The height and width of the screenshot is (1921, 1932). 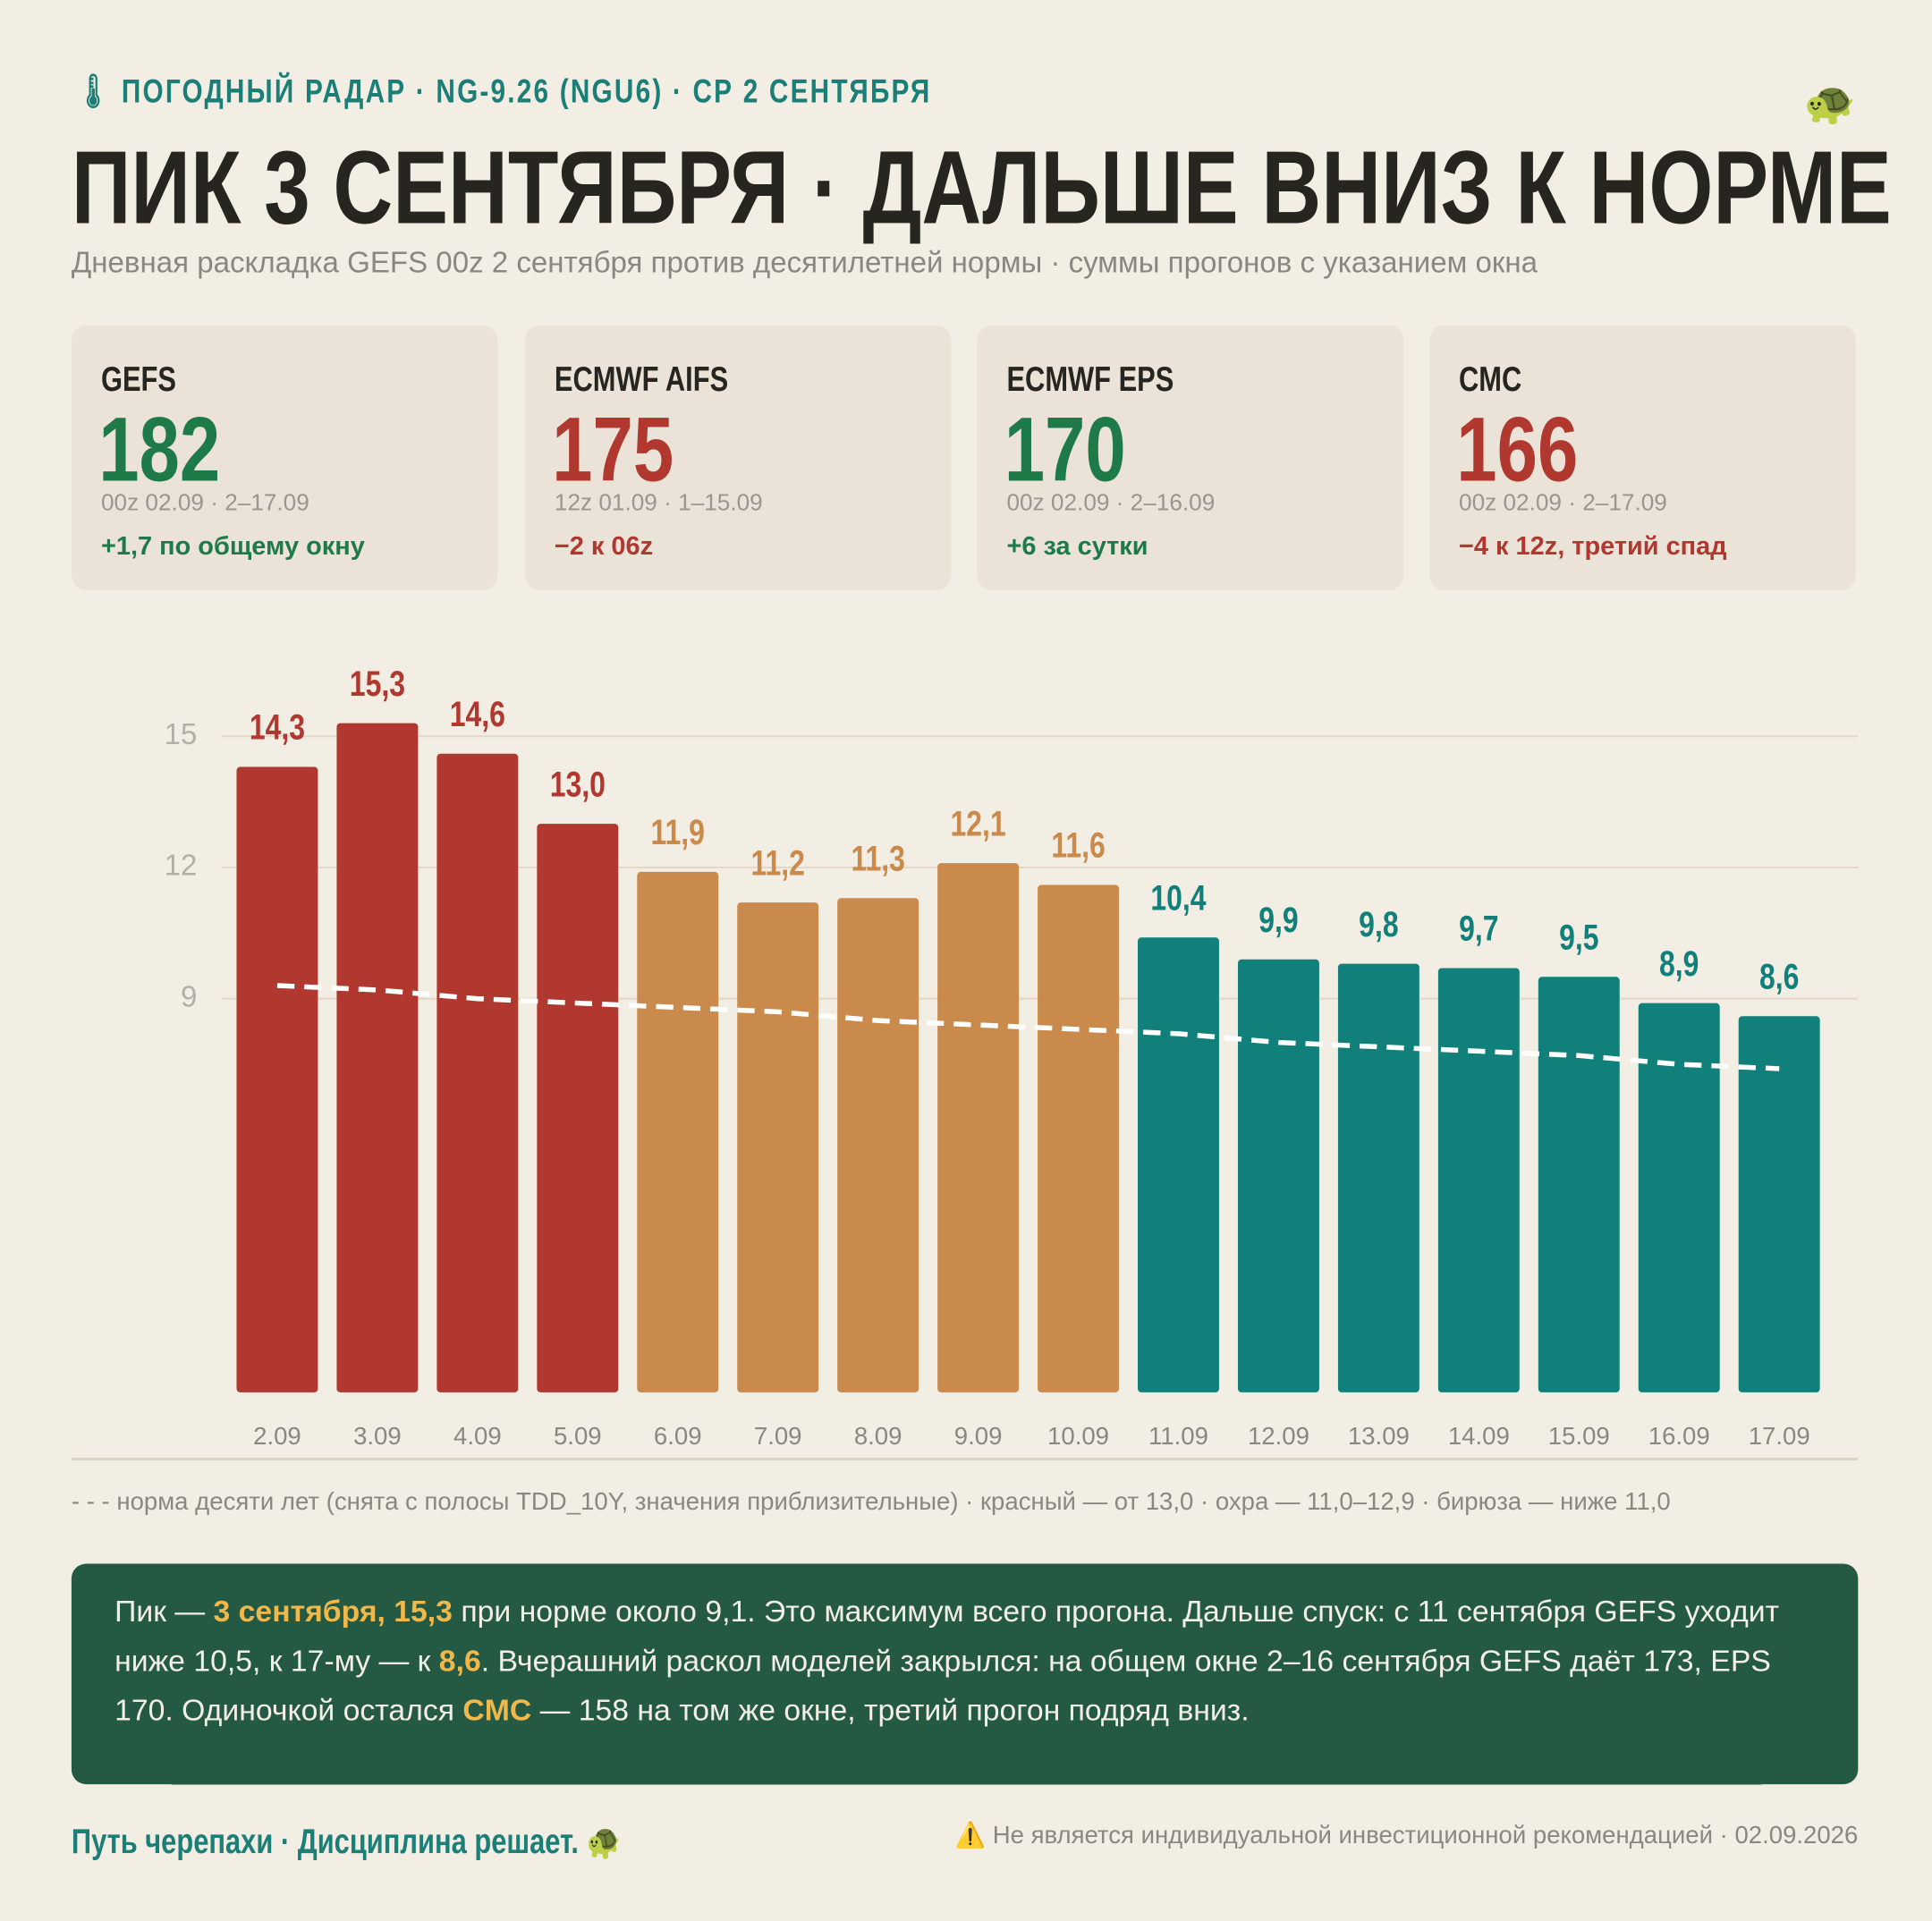 I want to click on x-tick-label: 13.09, so click(x=1379, y=1436).